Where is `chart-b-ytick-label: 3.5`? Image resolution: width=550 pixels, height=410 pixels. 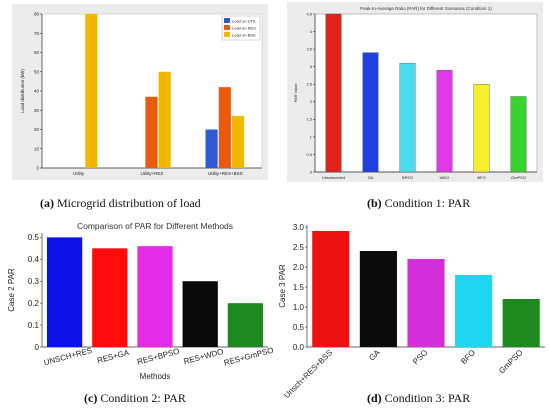 chart-b-ytick-label: 3.5 is located at coordinates (309, 49).